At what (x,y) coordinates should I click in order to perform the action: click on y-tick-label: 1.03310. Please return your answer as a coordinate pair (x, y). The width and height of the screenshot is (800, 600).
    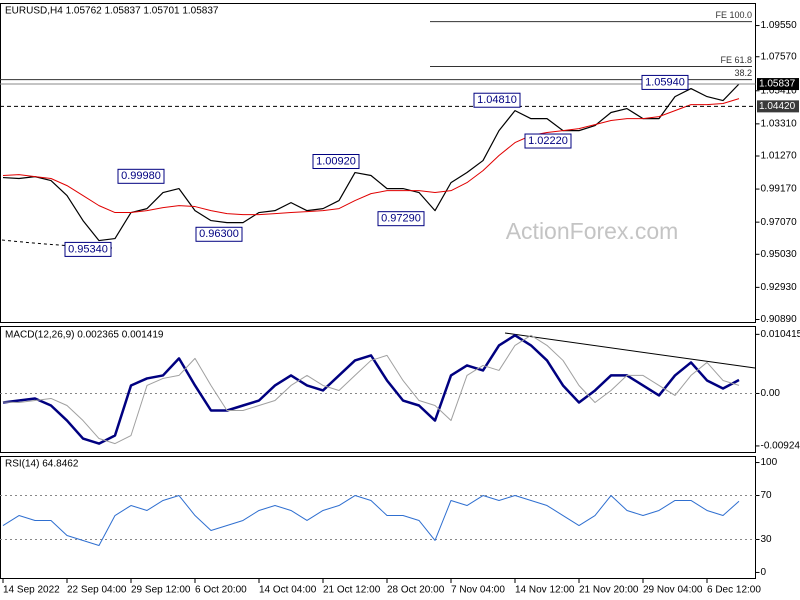
    Looking at the image, I should click on (779, 123).